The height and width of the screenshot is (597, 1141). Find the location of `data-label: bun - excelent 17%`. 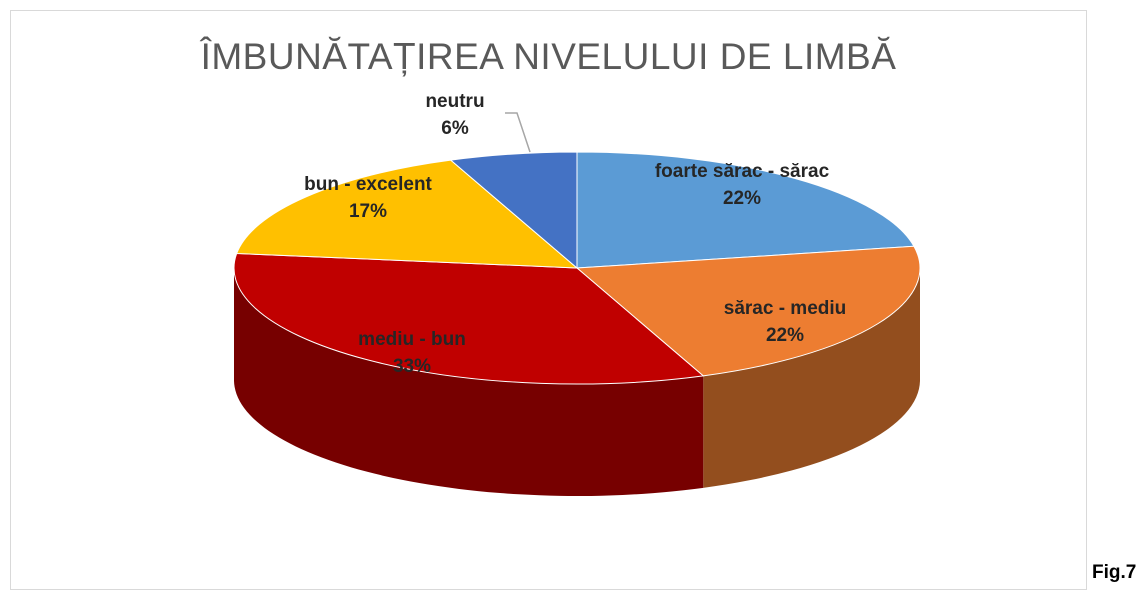

data-label: bun - excelent 17% is located at coordinates (368, 198).